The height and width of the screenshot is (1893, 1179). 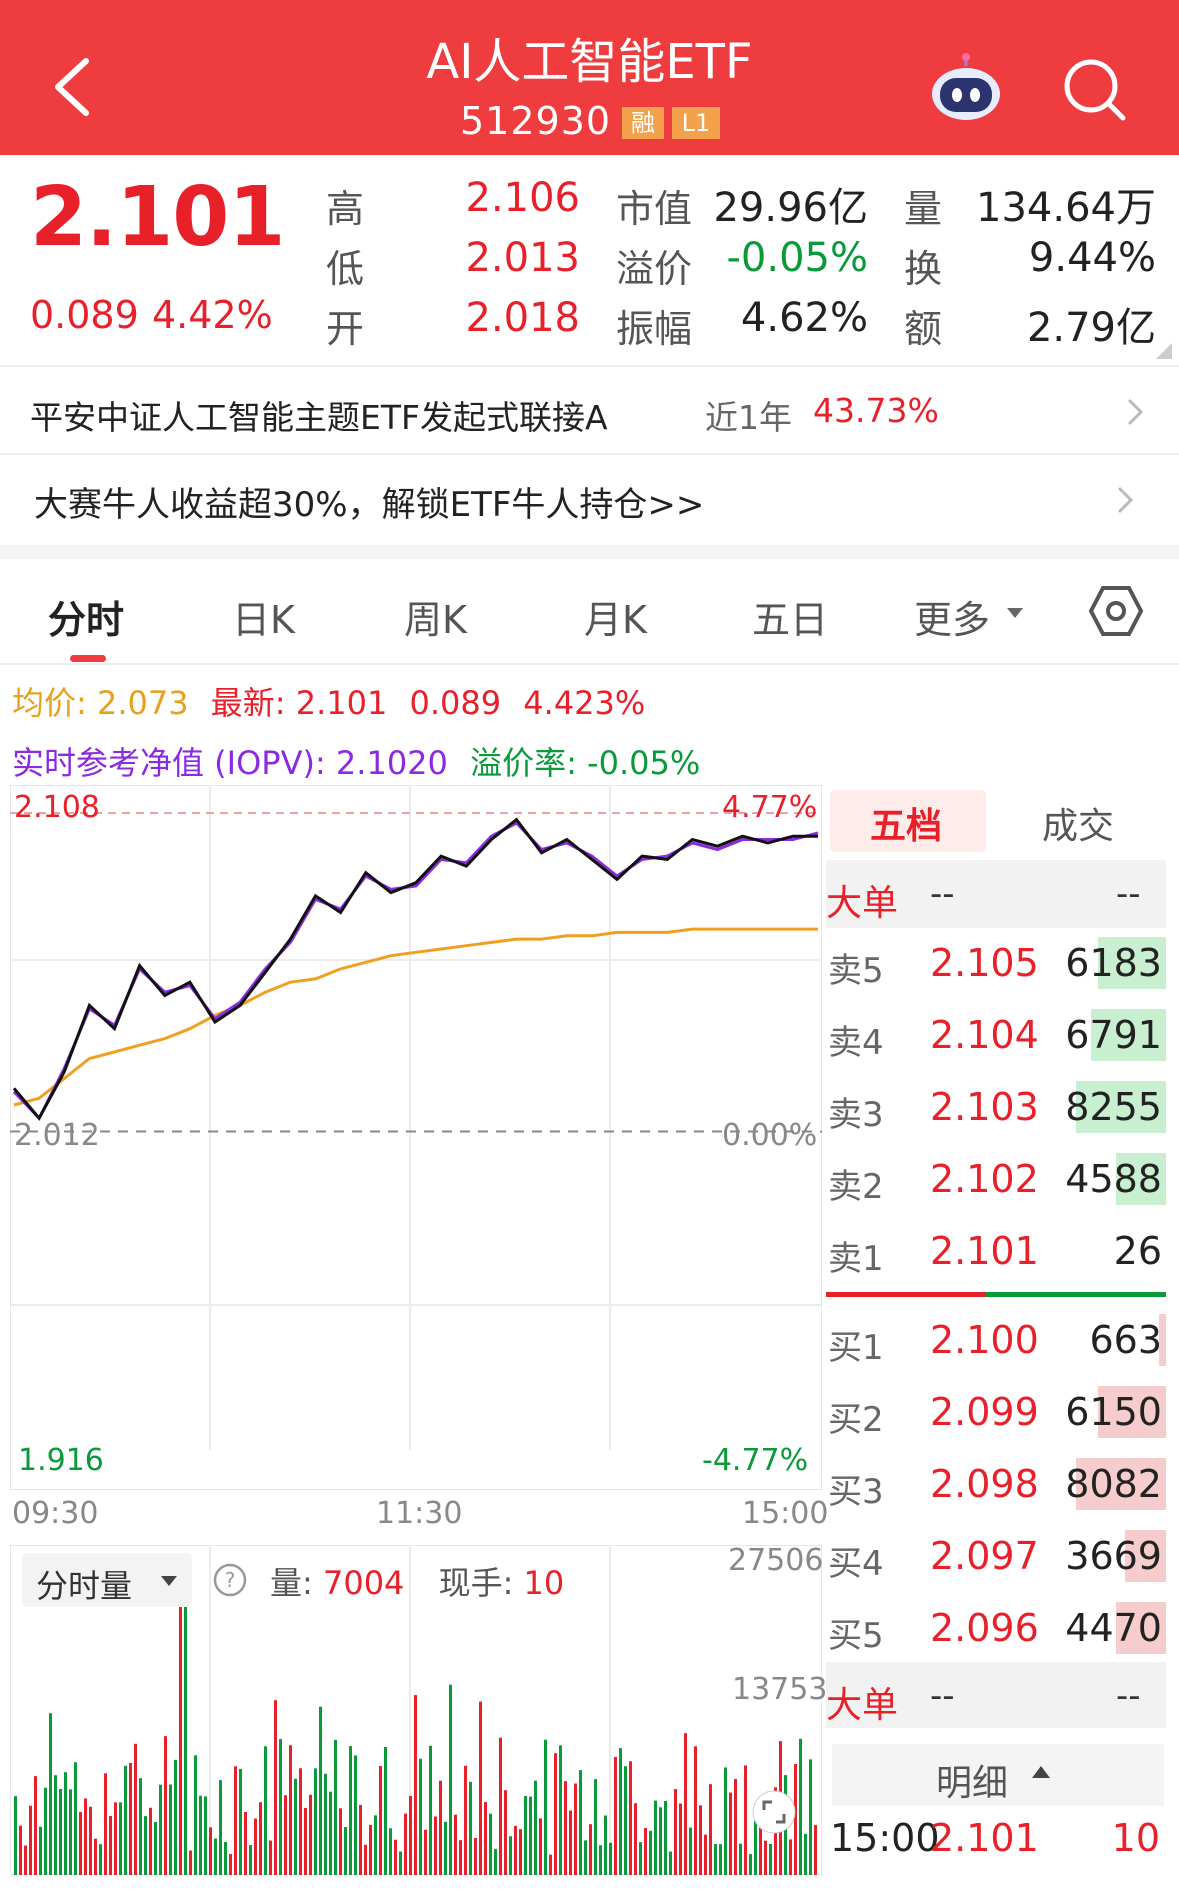 I want to click on search-icon, so click(x=1094, y=89).